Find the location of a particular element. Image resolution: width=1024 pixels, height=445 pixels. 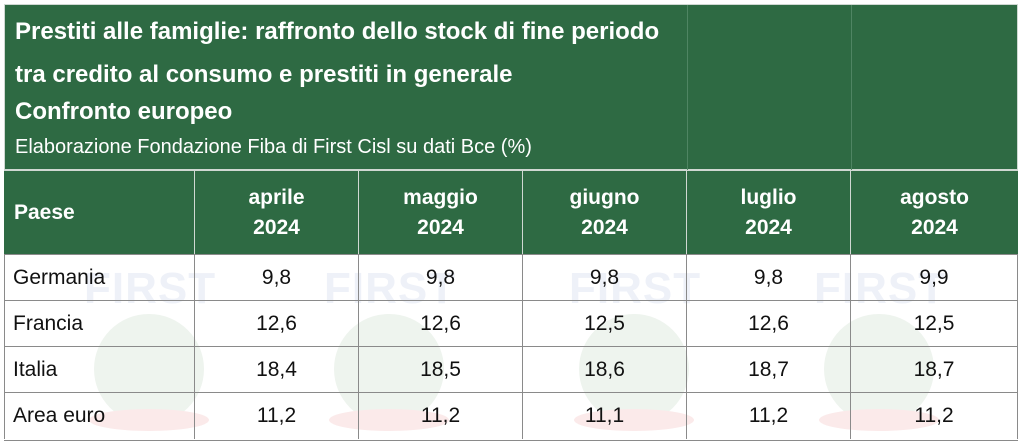

column-header-july: luglio 2024 is located at coordinates (768, 213).